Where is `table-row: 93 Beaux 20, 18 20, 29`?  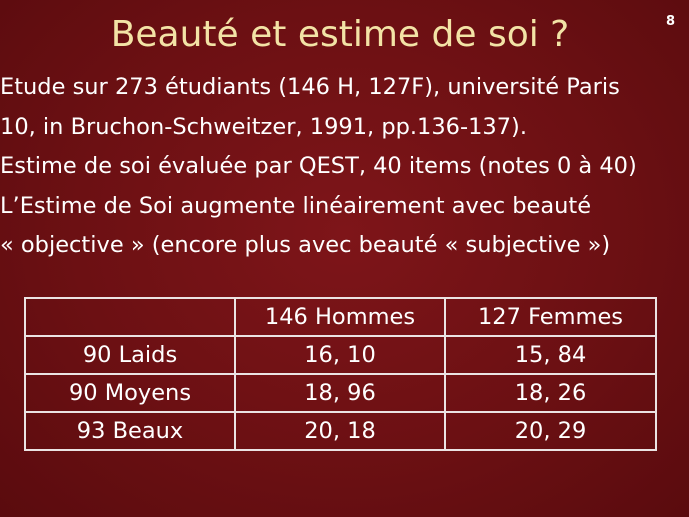
table-row: 93 Beaux 20, 18 20, 29 is located at coordinates (340, 431).